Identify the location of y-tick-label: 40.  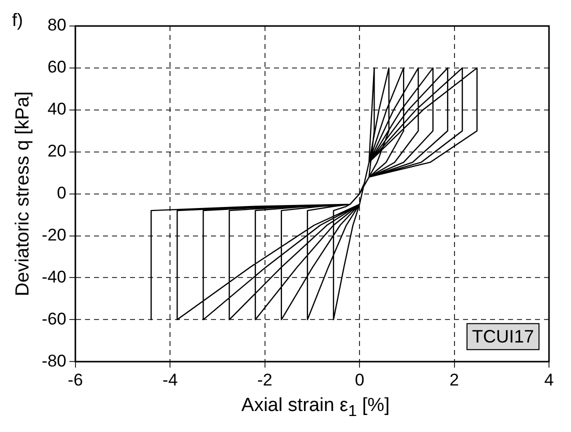
(56, 109).